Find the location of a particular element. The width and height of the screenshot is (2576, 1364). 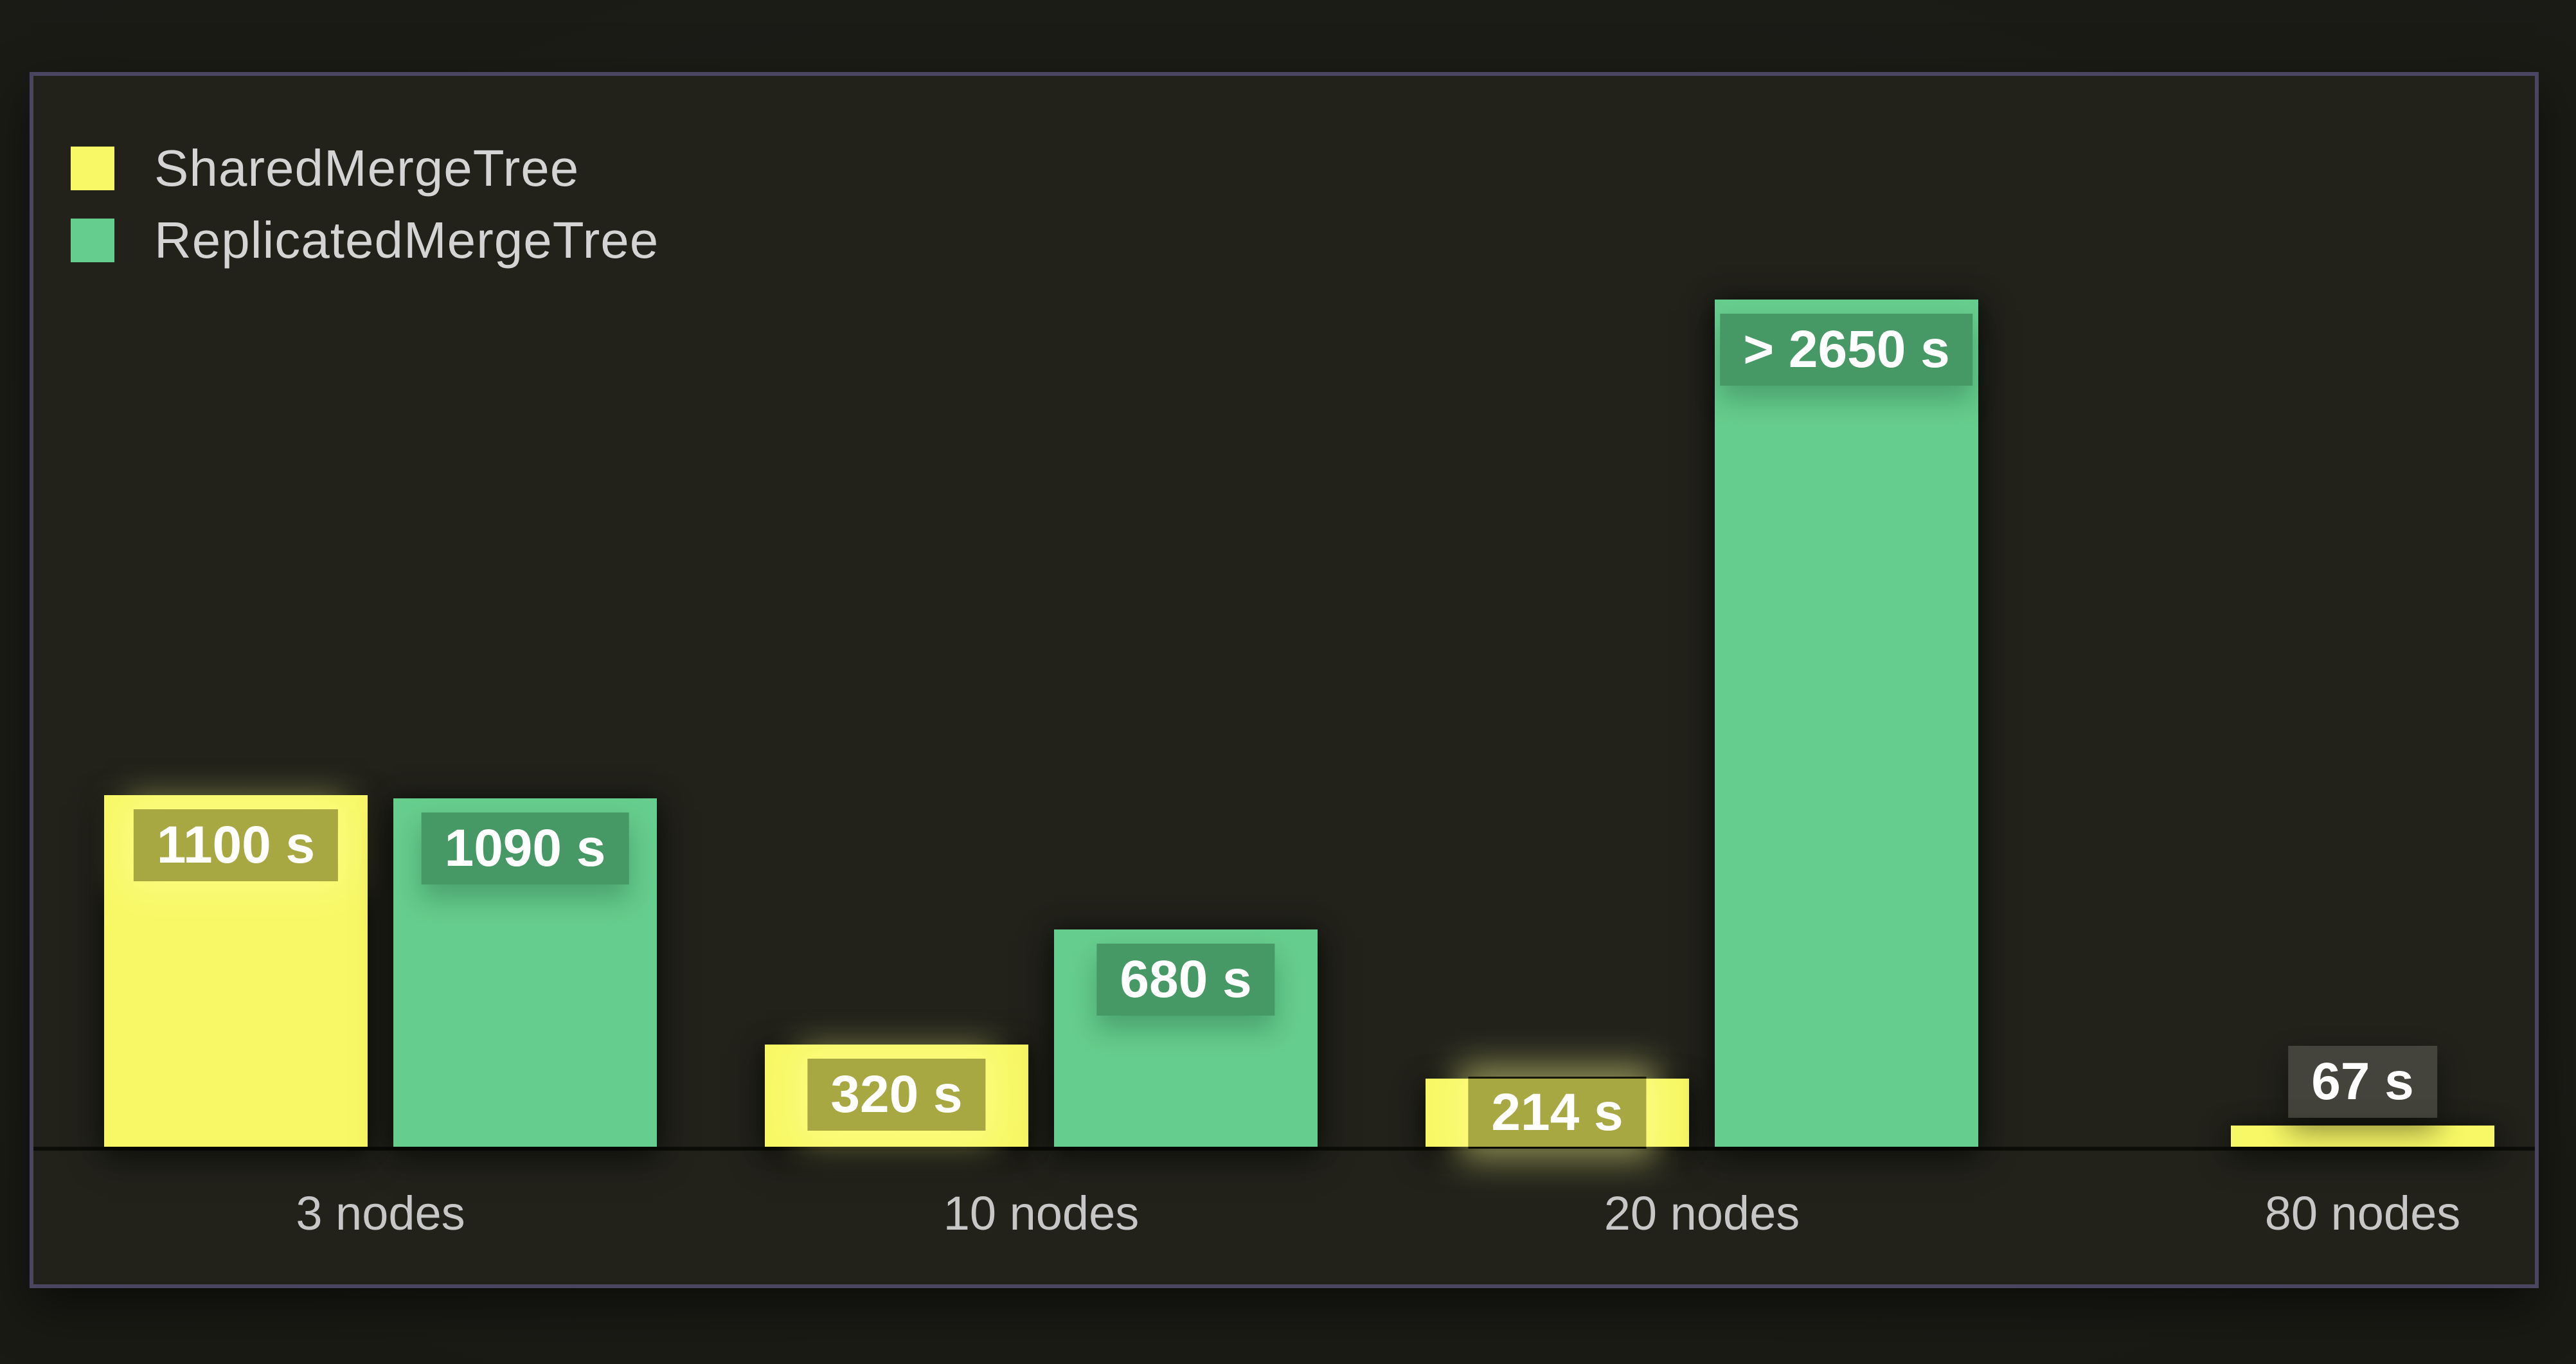

x-axis-label: 3 nodes is located at coordinates (380, 1213).